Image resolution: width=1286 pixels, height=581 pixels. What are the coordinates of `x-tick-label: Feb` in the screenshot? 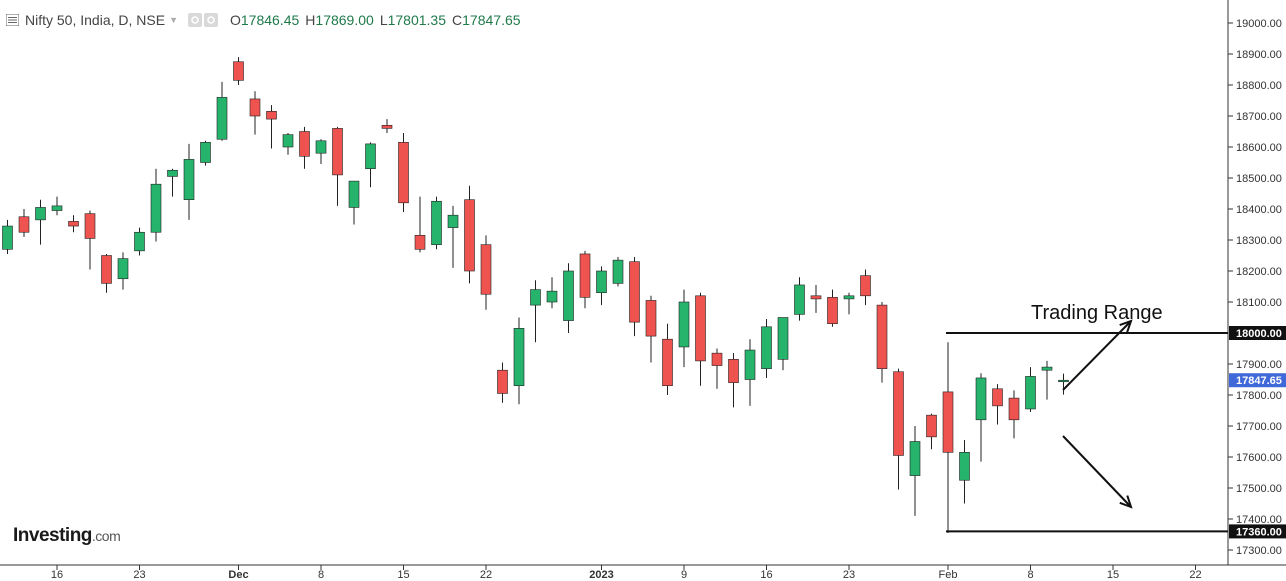 It's located at (948, 575).